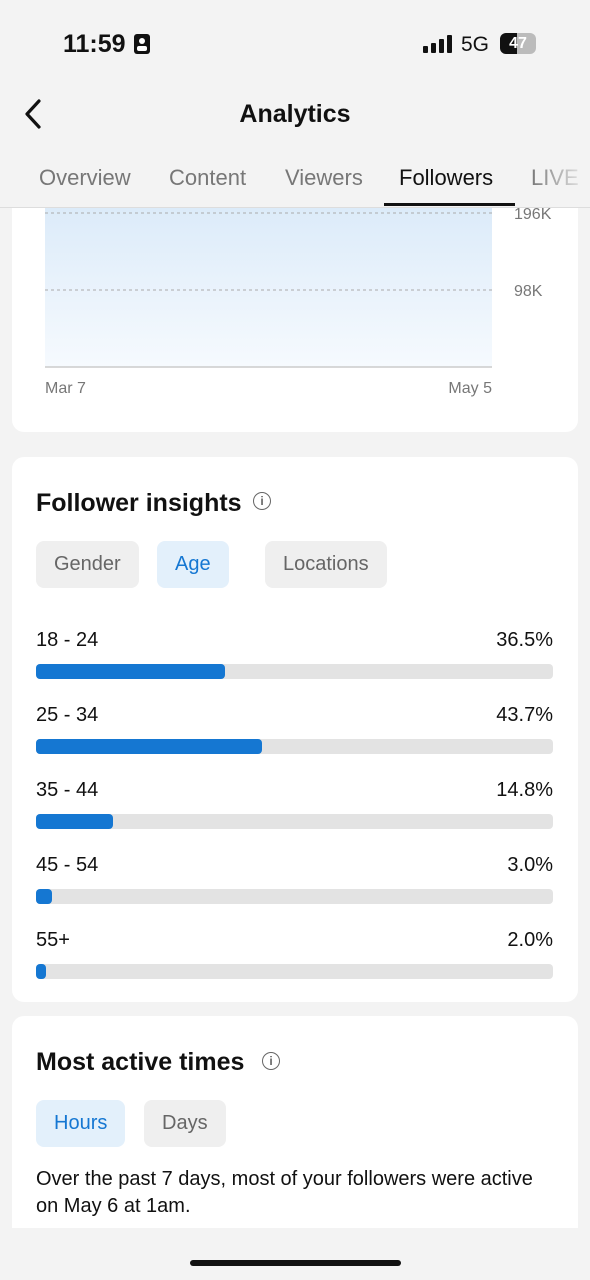  I want to click on filter-pill: Hours, so click(81, 1123).